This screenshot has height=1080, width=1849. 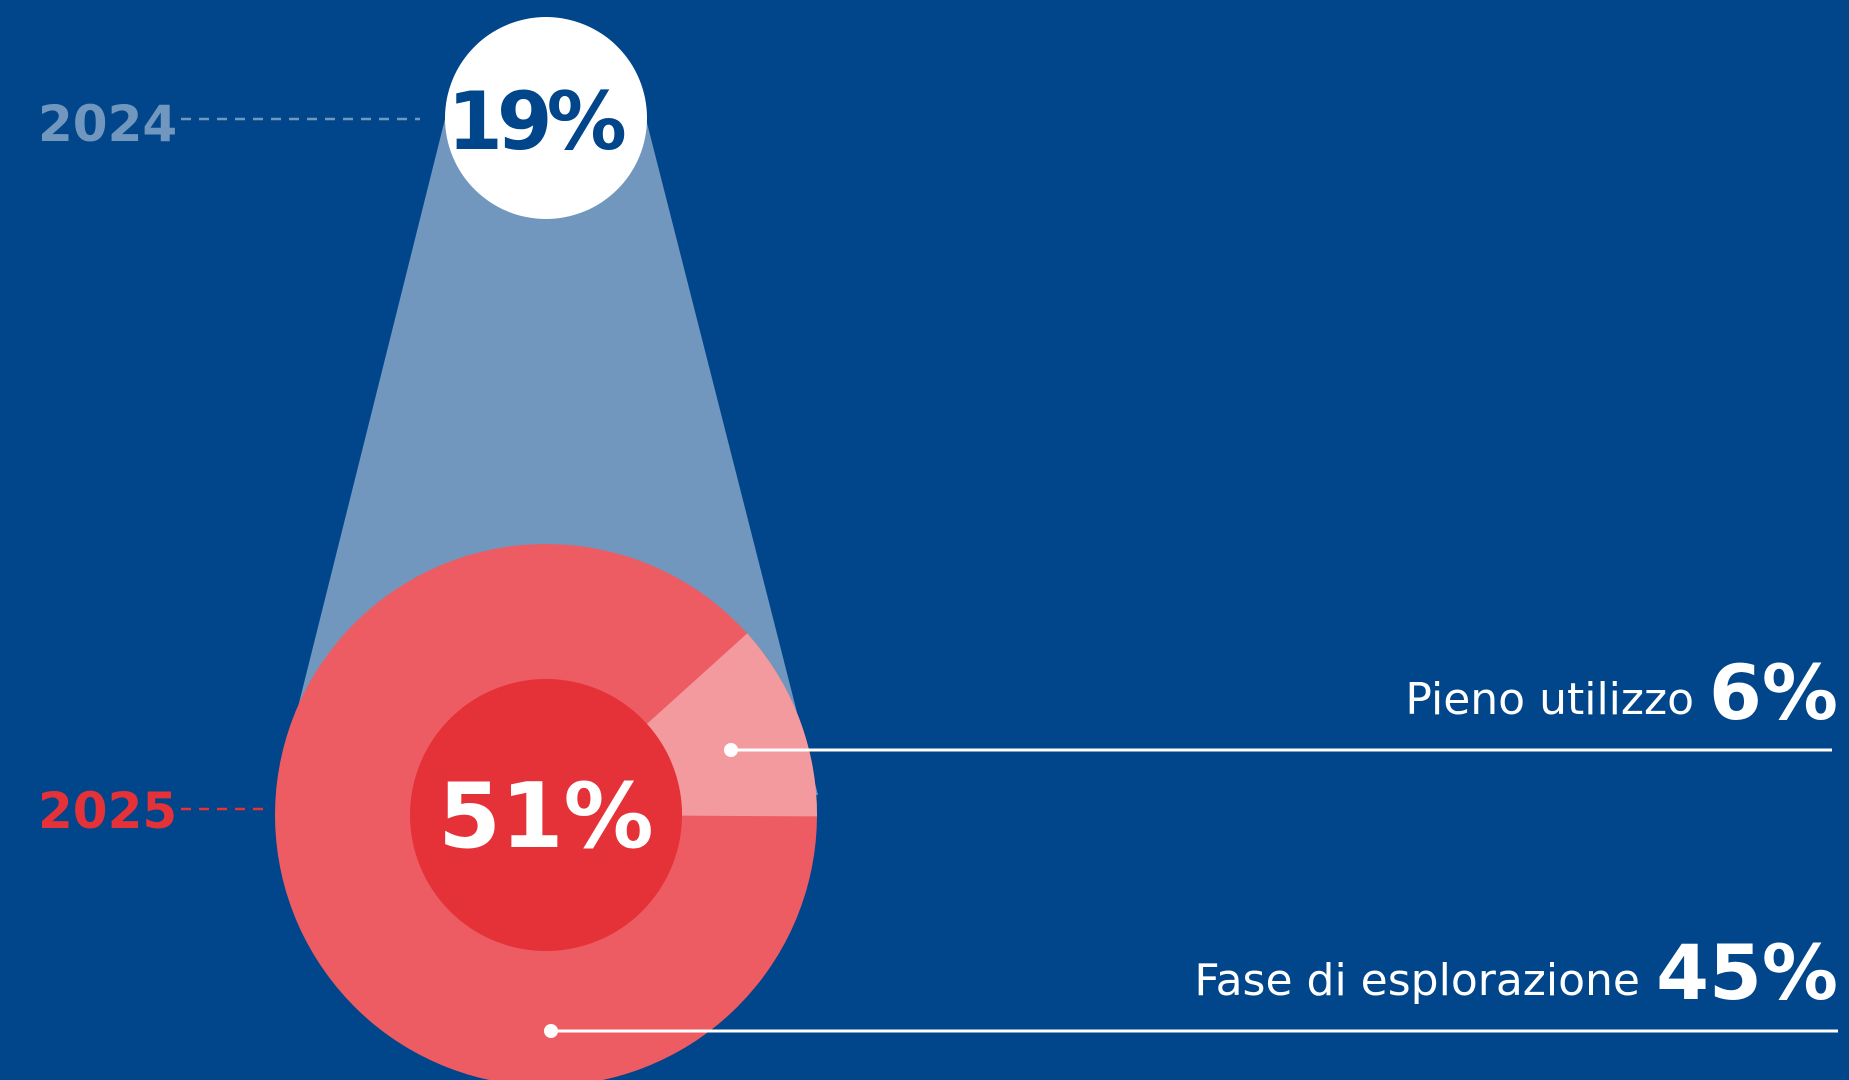 I want to click on bubble-2024, so click(x=546, y=118).